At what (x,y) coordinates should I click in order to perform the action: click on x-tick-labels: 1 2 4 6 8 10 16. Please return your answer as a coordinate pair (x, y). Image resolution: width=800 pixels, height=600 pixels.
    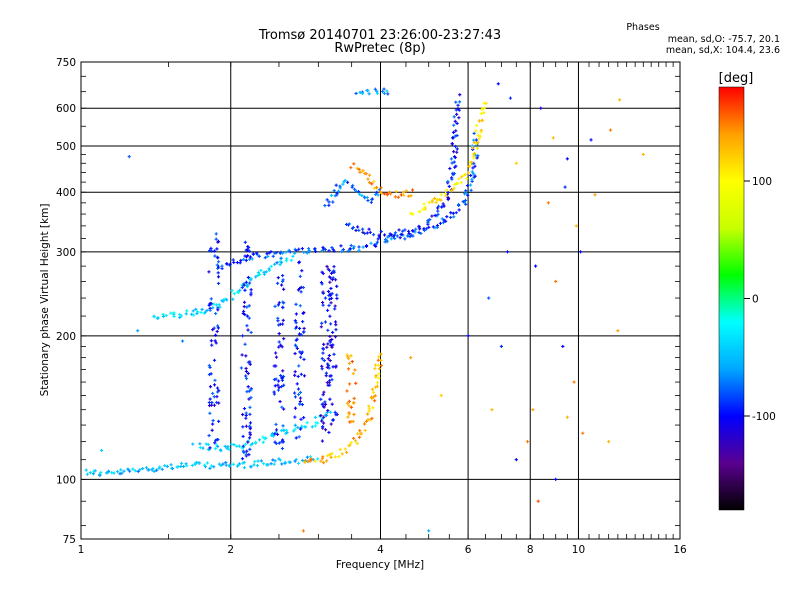
    Looking at the image, I should click on (382, 550).